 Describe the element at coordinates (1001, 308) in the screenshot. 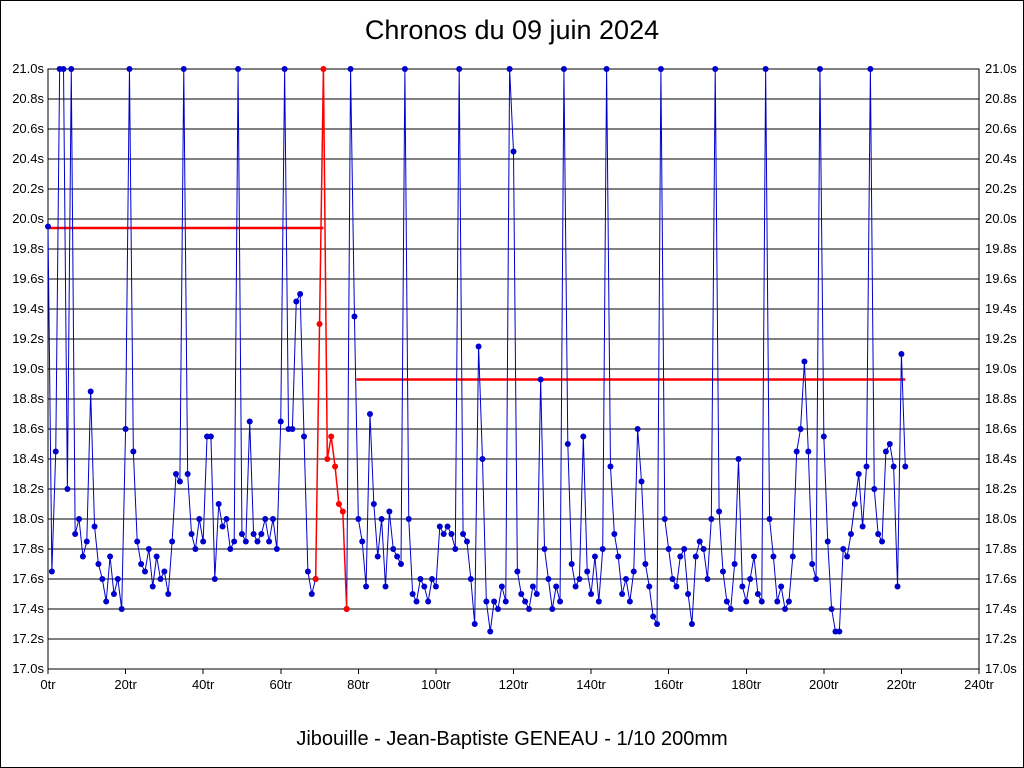

I see `y-axis-label-right: 19.4s` at that location.